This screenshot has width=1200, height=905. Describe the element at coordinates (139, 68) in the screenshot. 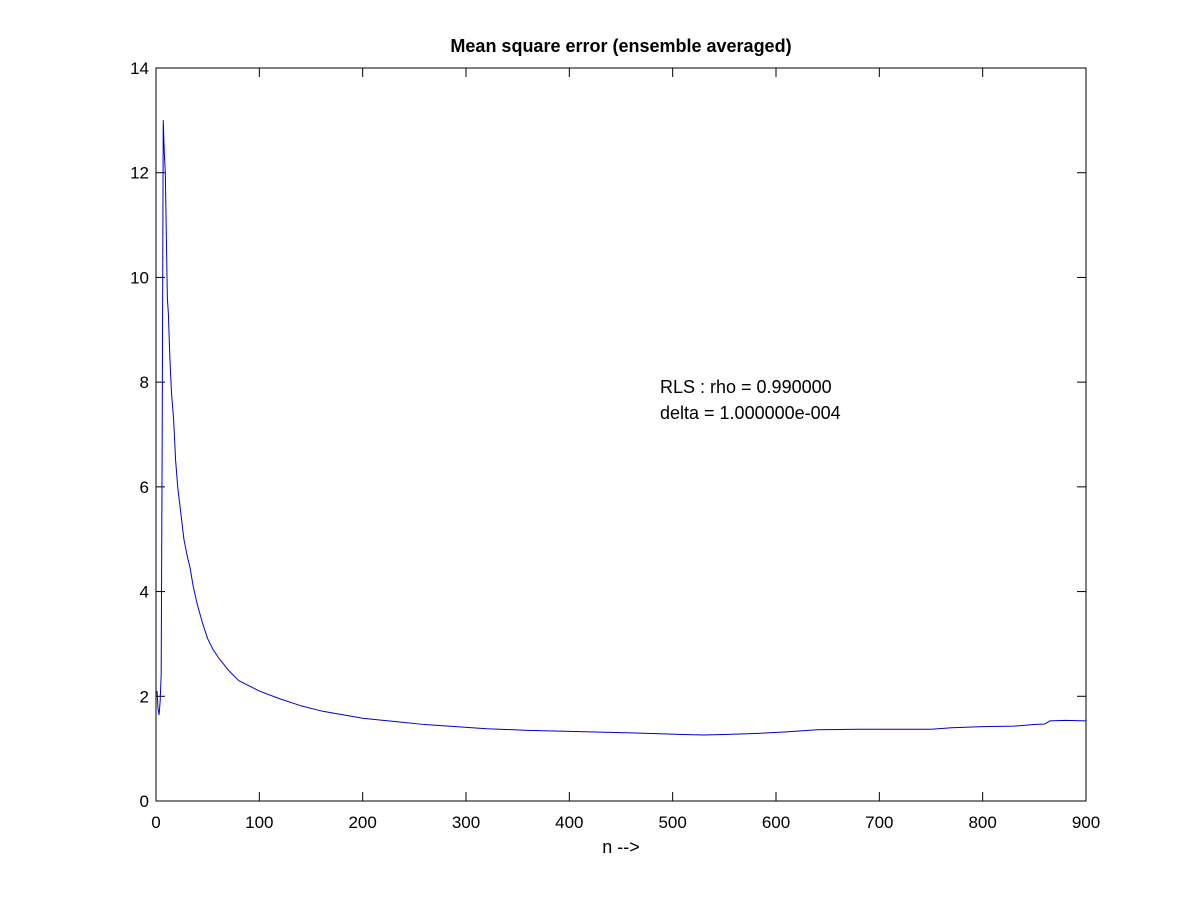

I see `y-tick-label: 14` at that location.